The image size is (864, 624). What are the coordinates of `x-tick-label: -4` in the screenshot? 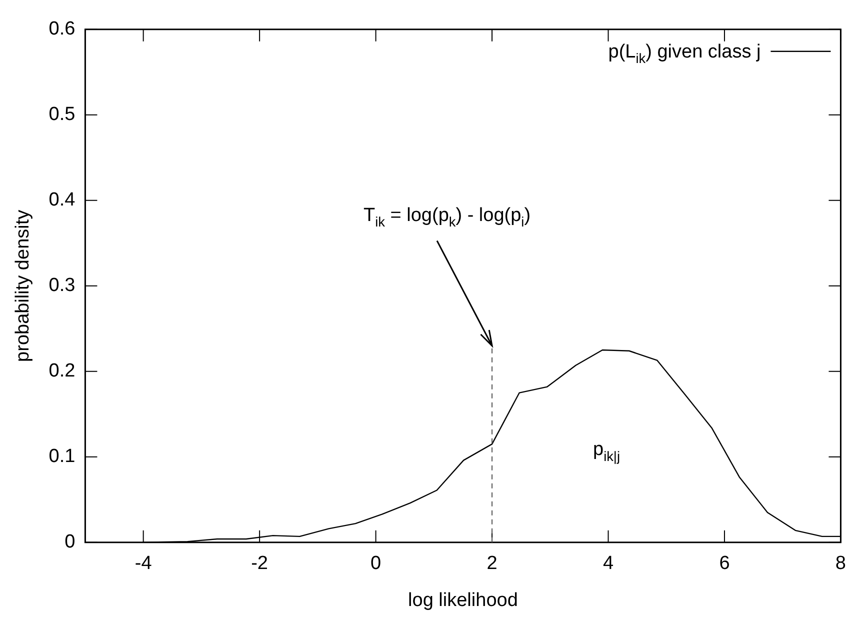 It's located at (143, 563).